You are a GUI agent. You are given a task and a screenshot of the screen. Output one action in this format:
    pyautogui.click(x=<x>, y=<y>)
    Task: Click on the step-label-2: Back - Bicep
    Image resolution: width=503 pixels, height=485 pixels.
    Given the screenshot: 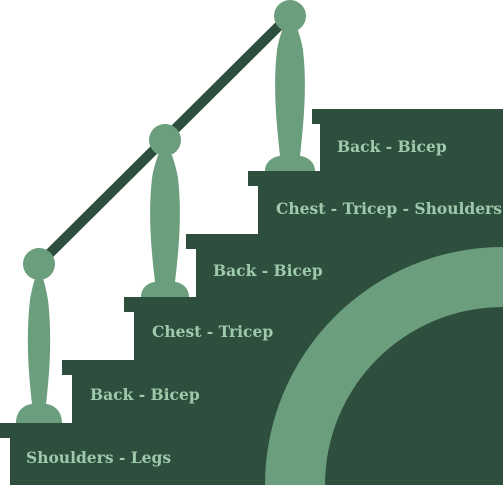 What is the action you would take?
    pyautogui.click(x=145, y=394)
    